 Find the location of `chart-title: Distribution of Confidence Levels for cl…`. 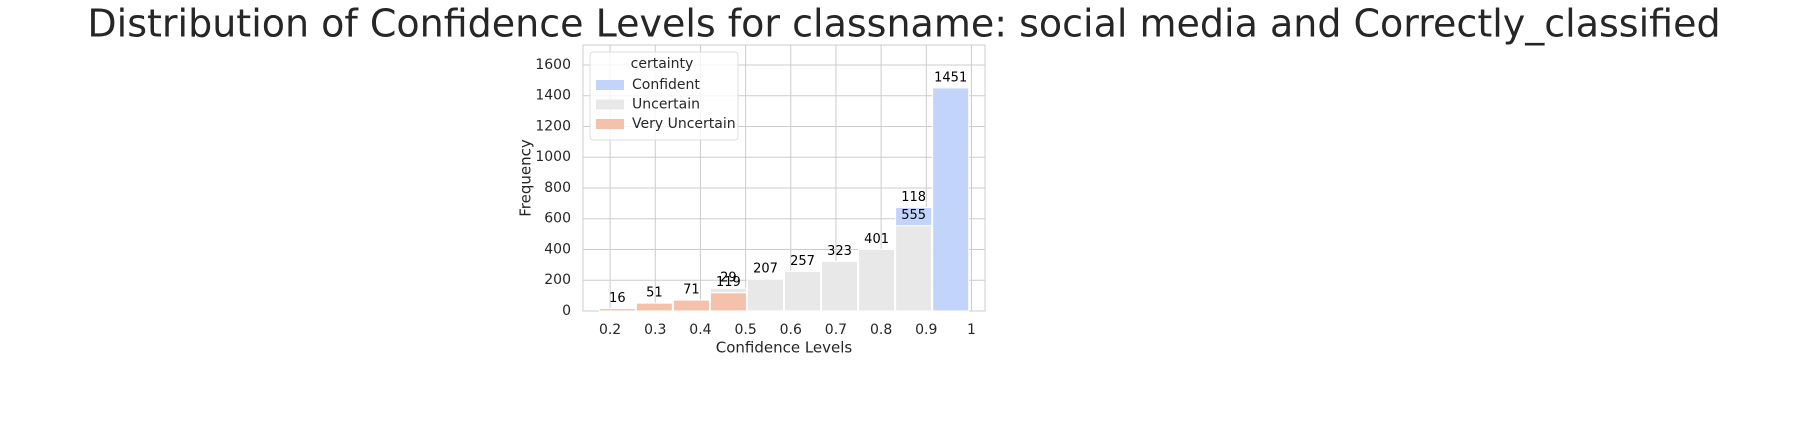

chart-title: Distribution of Confidence Levels for cl… is located at coordinates (903, 24).